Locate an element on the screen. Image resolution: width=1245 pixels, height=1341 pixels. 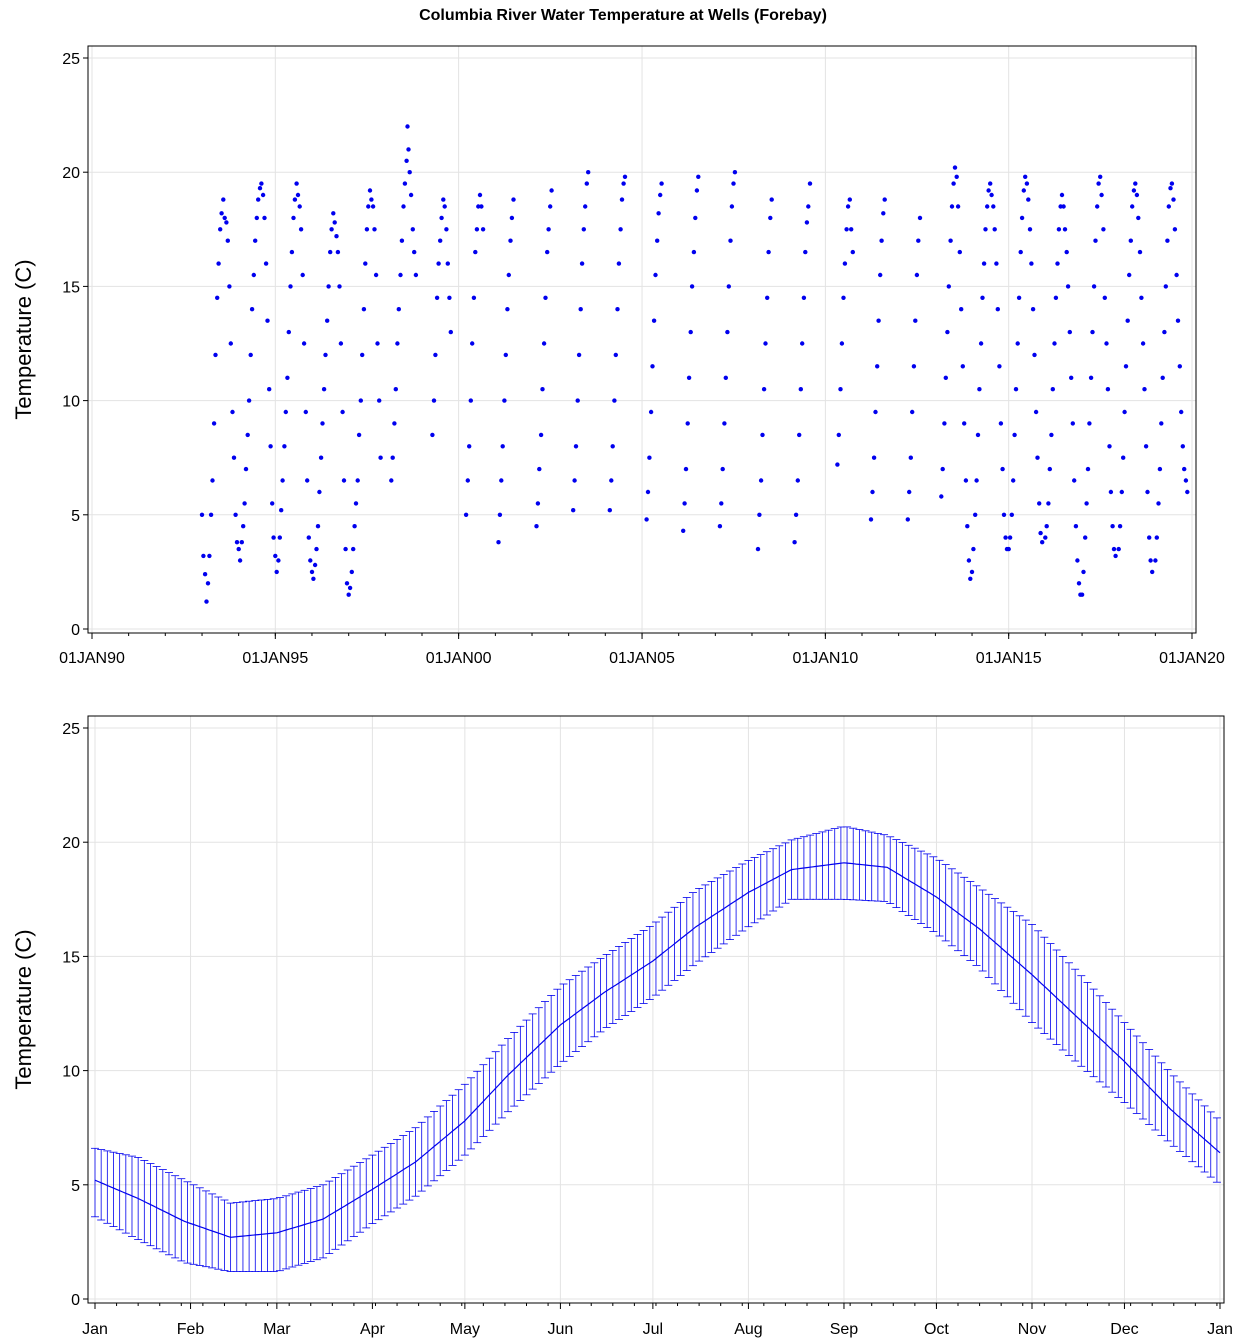
bottom-x-tick-label: Nov is located at coordinates (1032, 1329).